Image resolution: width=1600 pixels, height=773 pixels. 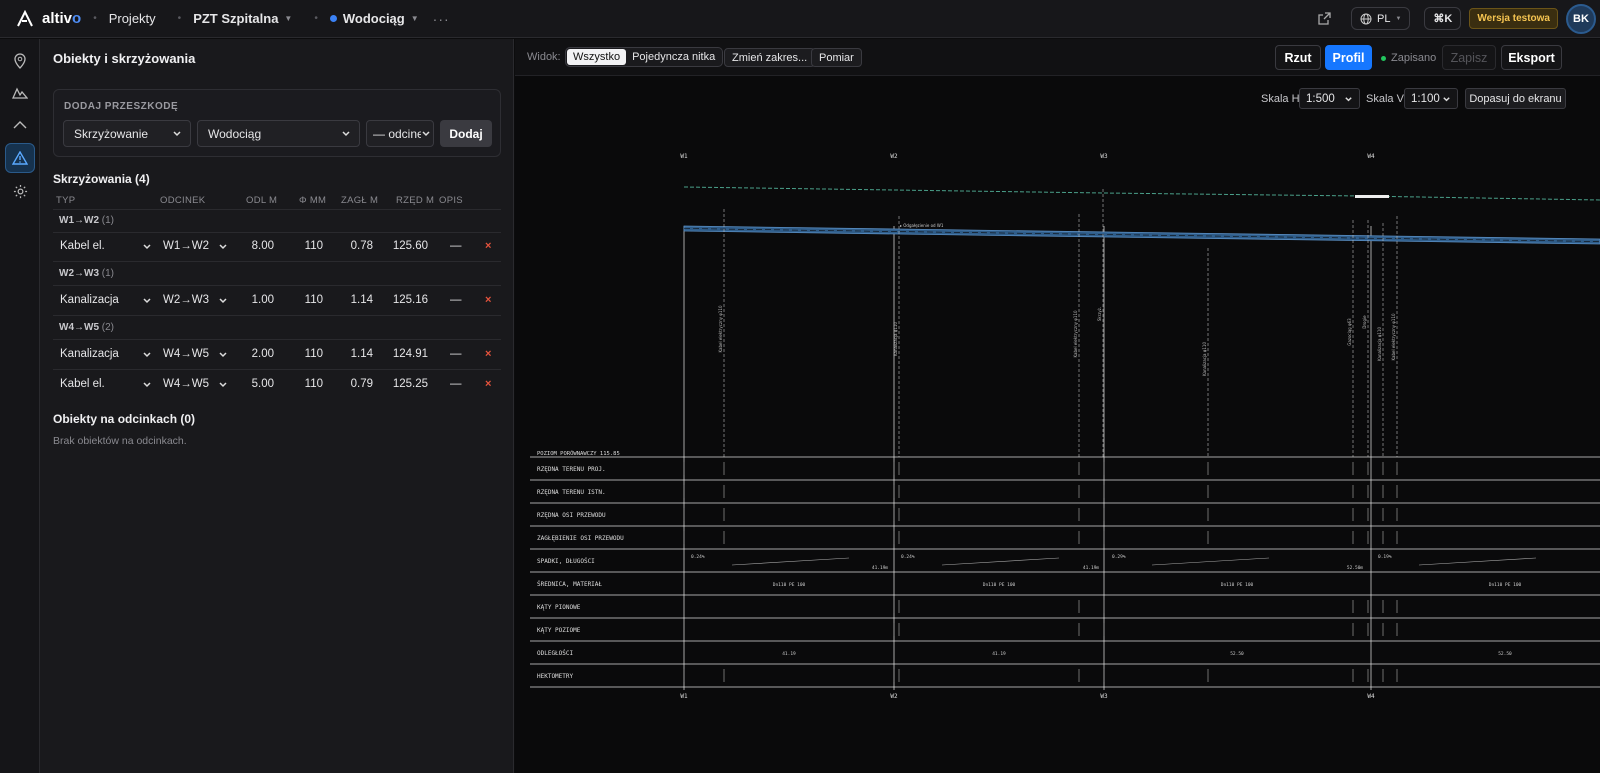 What do you see at coordinates (1443, 18) in the screenshot?
I see `command-palette-button: ⌘K` at bounding box center [1443, 18].